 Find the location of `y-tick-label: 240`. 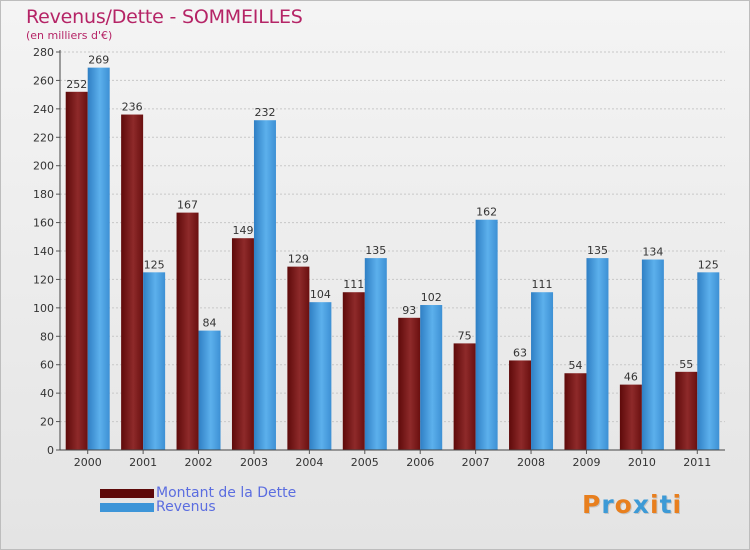

y-tick-label: 240 is located at coordinates (43, 109).